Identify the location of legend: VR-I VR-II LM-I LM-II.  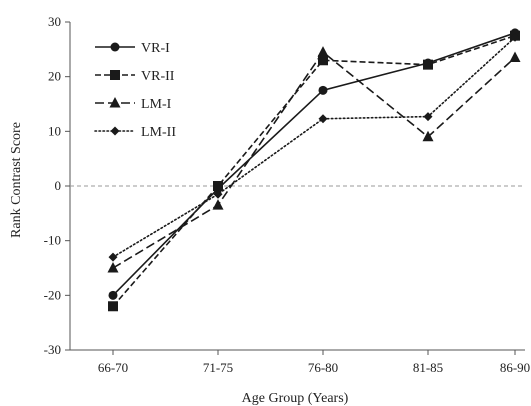
(135, 90).